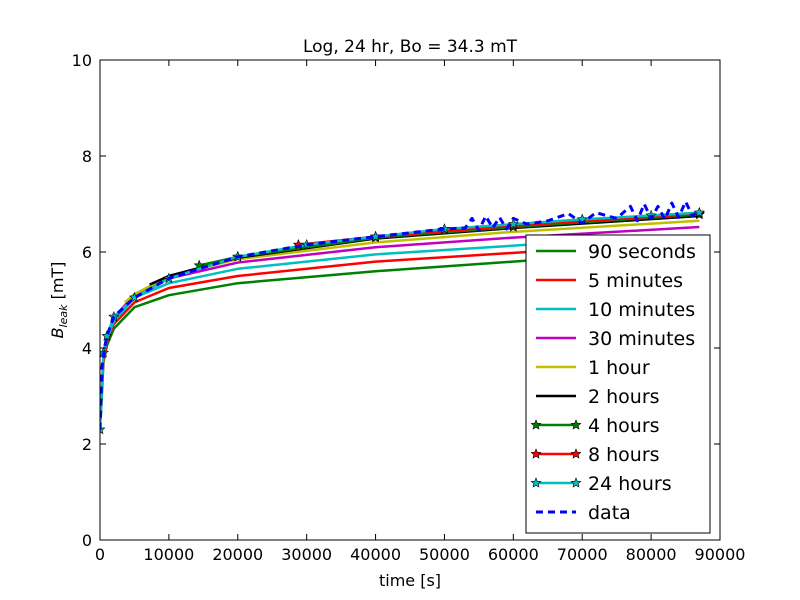  I want to click on x-tick-label: 30000, so click(306, 554).